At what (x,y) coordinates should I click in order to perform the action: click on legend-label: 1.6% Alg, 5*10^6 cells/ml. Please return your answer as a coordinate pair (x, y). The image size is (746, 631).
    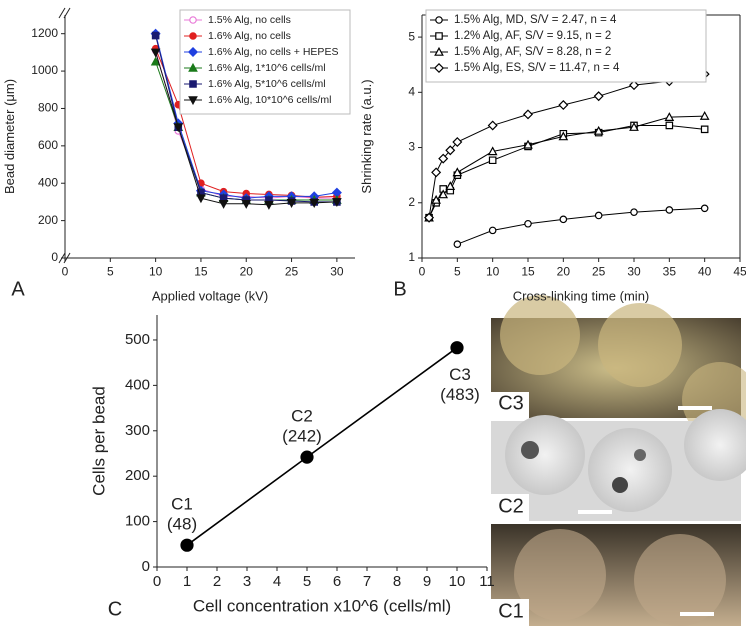
    Looking at the image, I should click on (267, 84).